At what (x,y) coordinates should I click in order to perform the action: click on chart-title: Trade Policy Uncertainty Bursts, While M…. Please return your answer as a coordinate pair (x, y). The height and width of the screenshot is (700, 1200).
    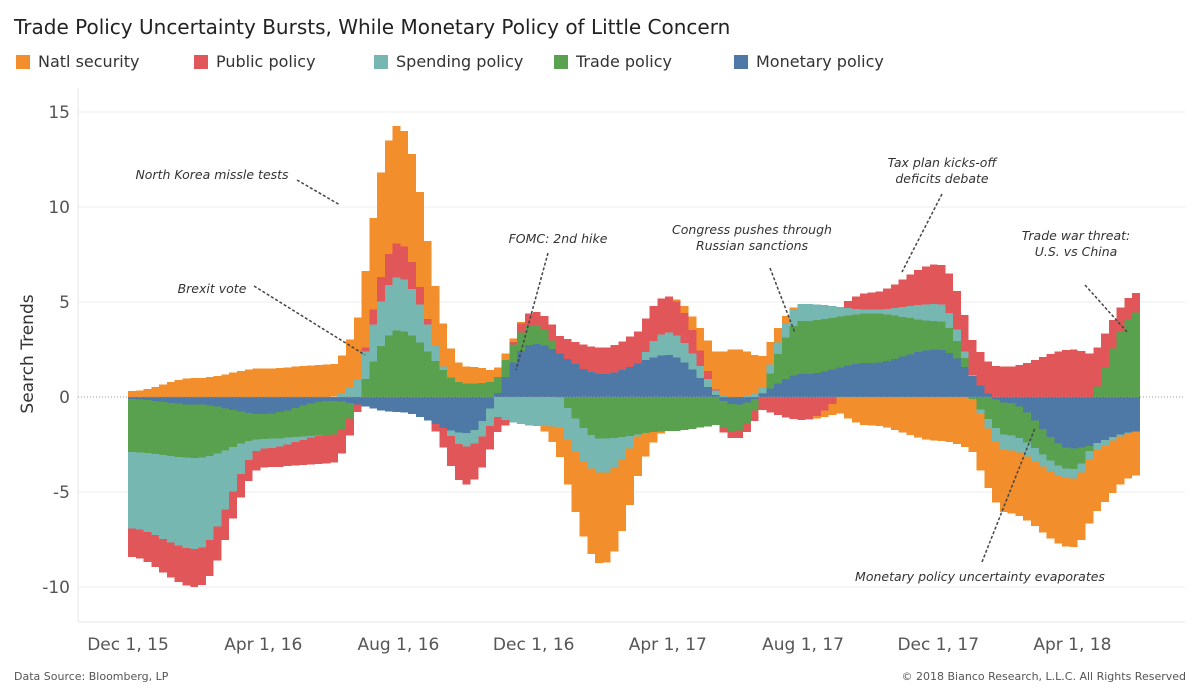
    Looking at the image, I should click on (372, 27).